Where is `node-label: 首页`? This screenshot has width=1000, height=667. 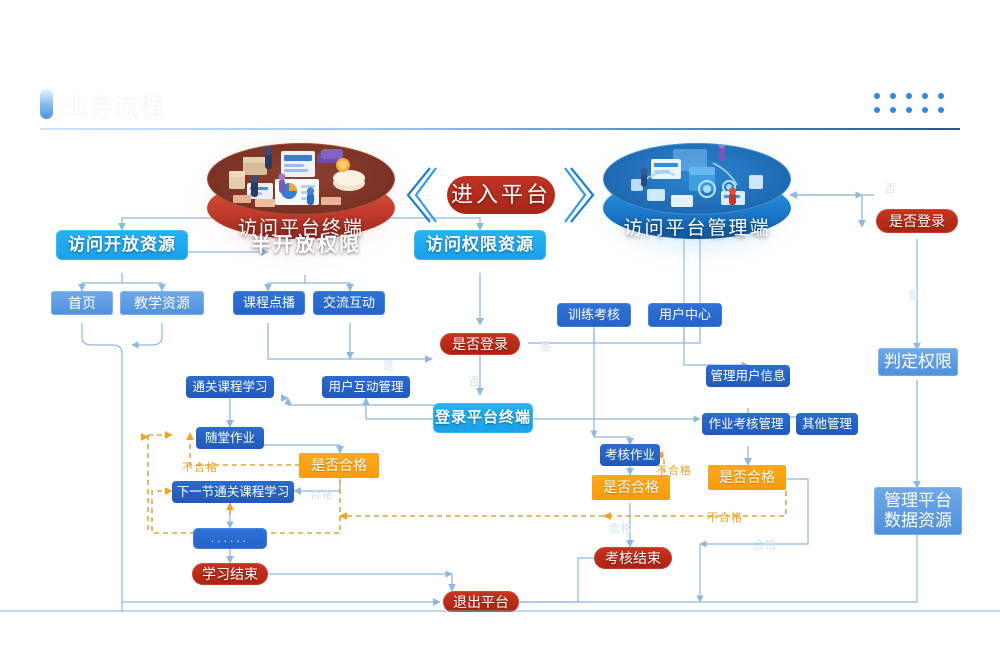
node-label: 首页 is located at coordinates (82, 302).